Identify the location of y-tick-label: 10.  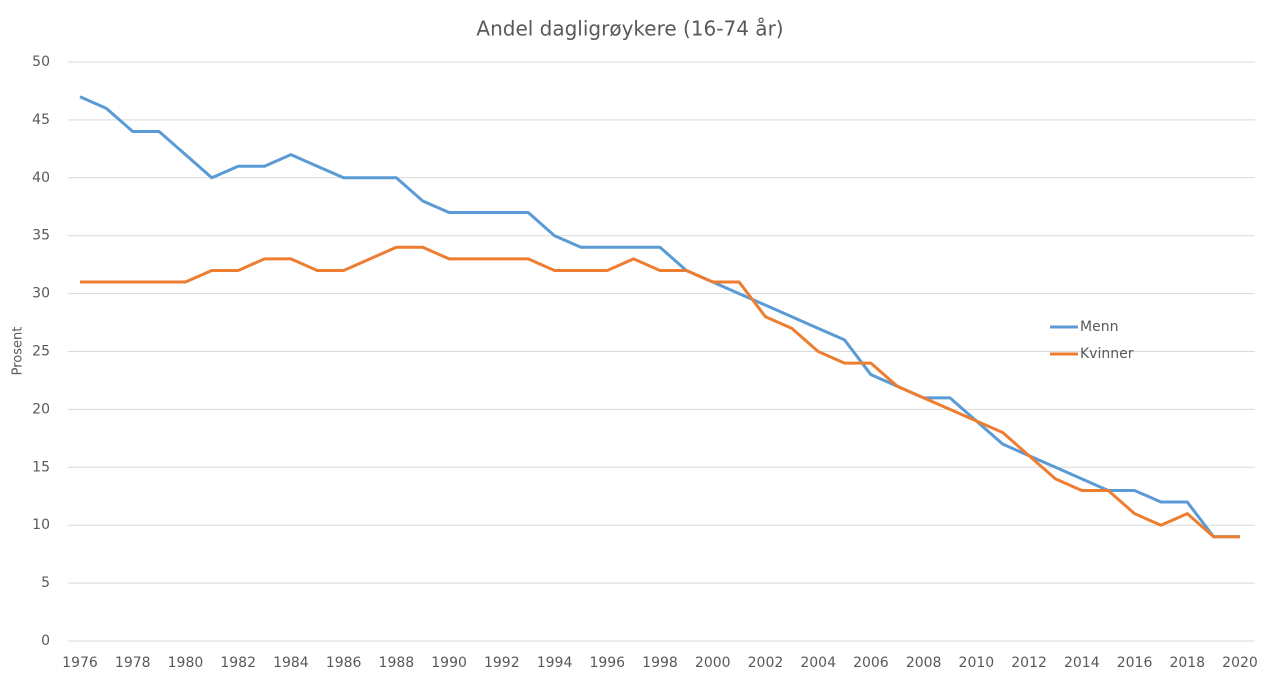
(41, 525).